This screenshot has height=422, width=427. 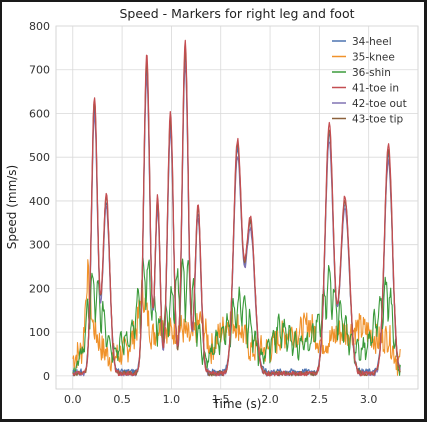 I want to click on x-tick-label: 1.5, so click(x=221, y=399).